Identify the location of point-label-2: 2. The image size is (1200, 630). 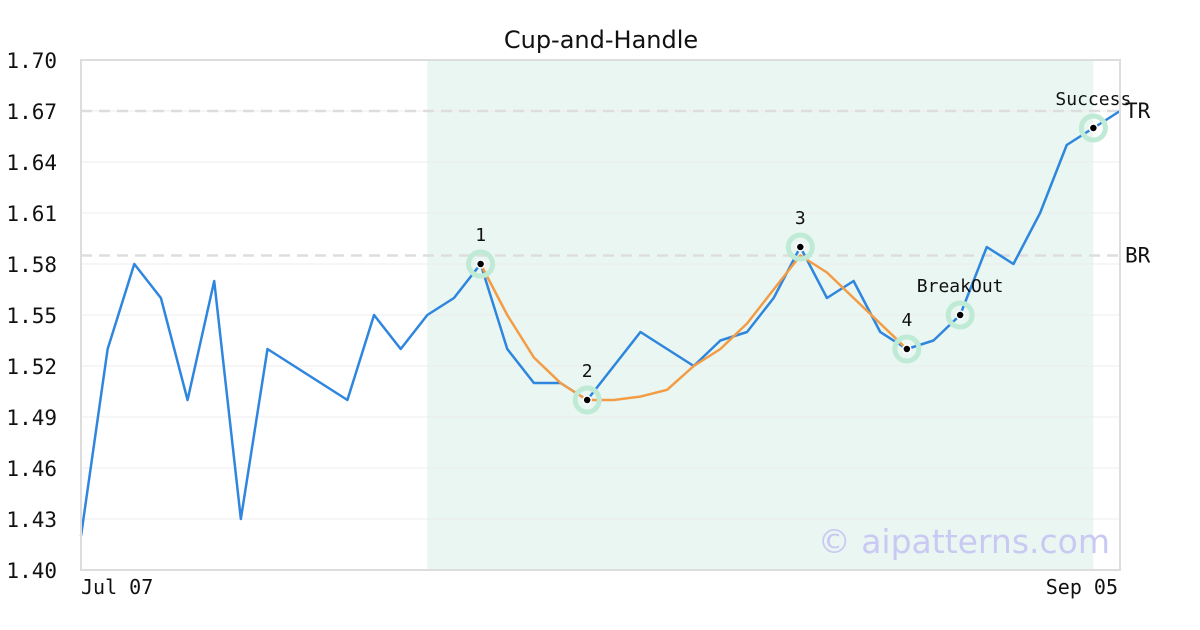
(587, 371).